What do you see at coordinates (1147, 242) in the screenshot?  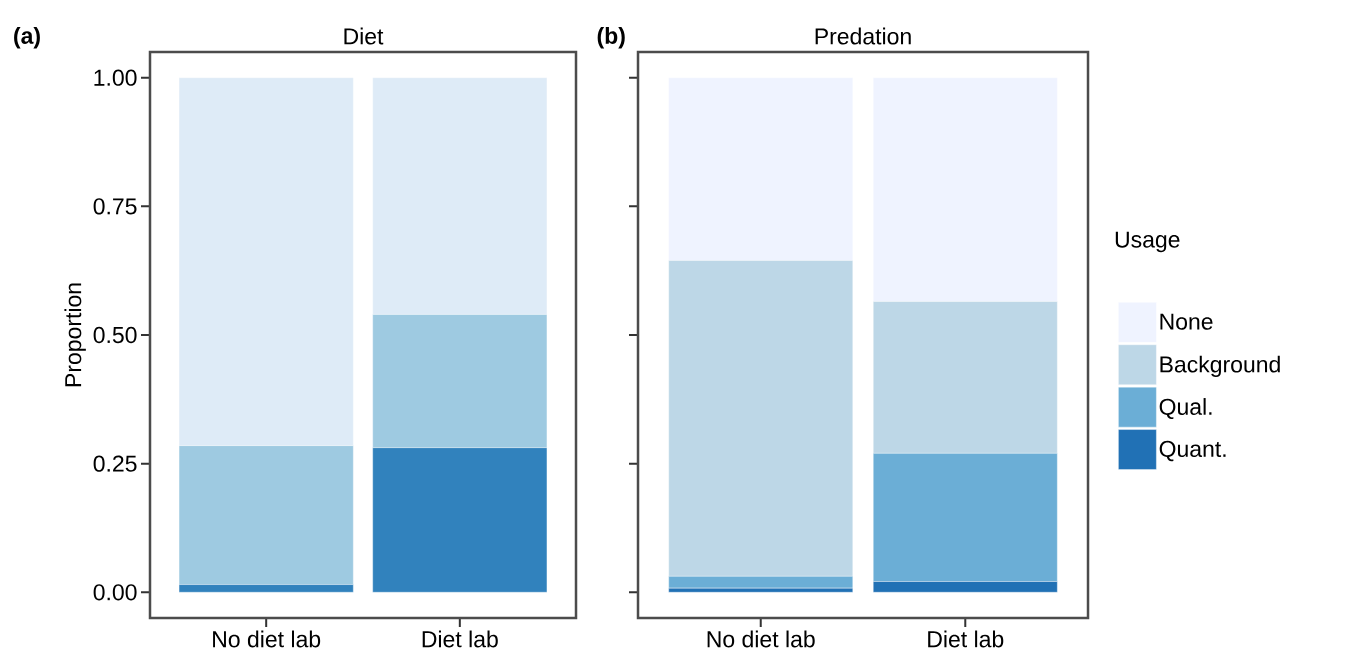 I see `legend-title: Usage` at bounding box center [1147, 242].